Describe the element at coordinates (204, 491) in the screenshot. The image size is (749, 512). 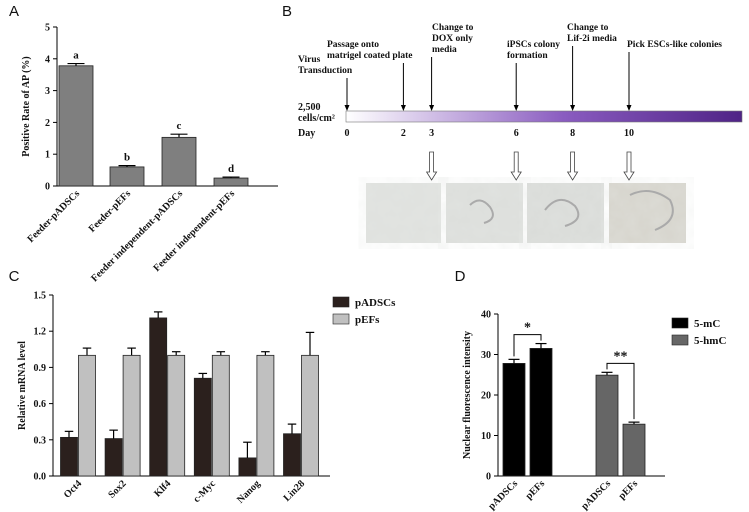
I see `x-tick-label: c-Myc` at that location.